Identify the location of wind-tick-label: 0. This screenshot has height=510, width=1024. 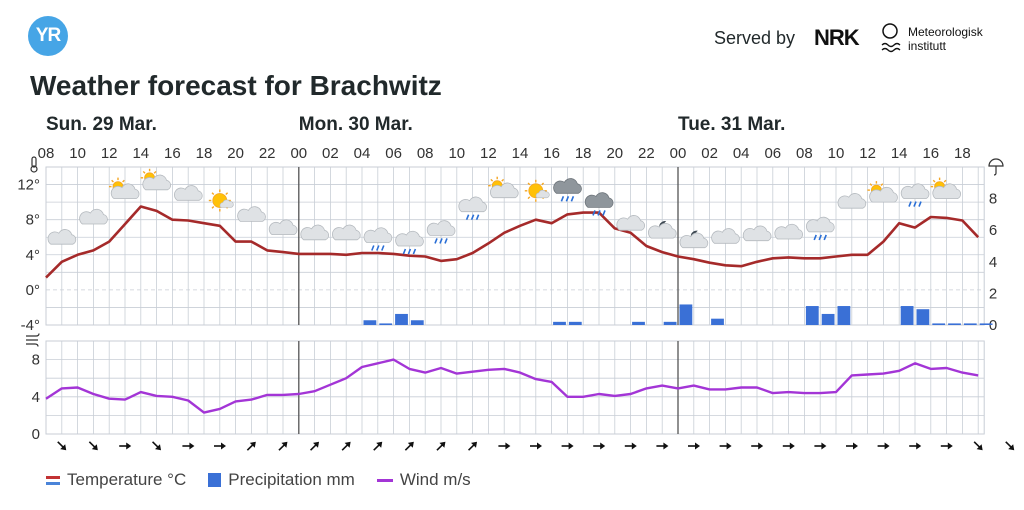
(36, 434).